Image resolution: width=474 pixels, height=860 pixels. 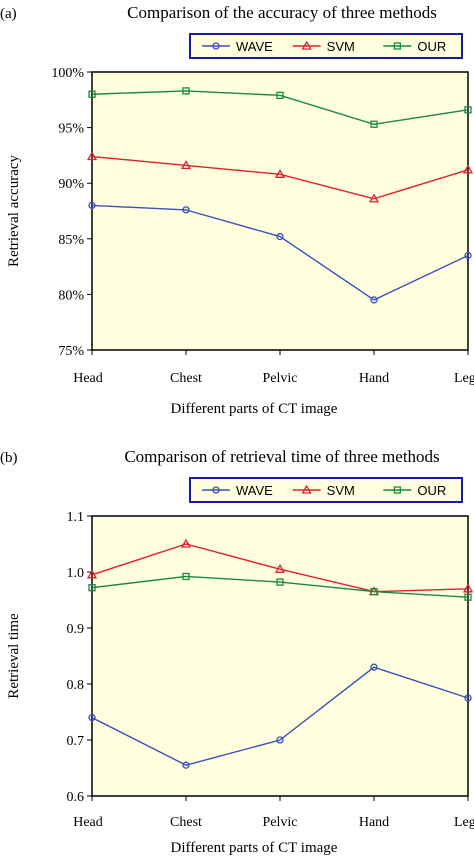 What do you see at coordinates (464, 822) in the screenshot?
I see `chart-b-x-tick-label-leg: Leg` at bounding box center [464, 822].